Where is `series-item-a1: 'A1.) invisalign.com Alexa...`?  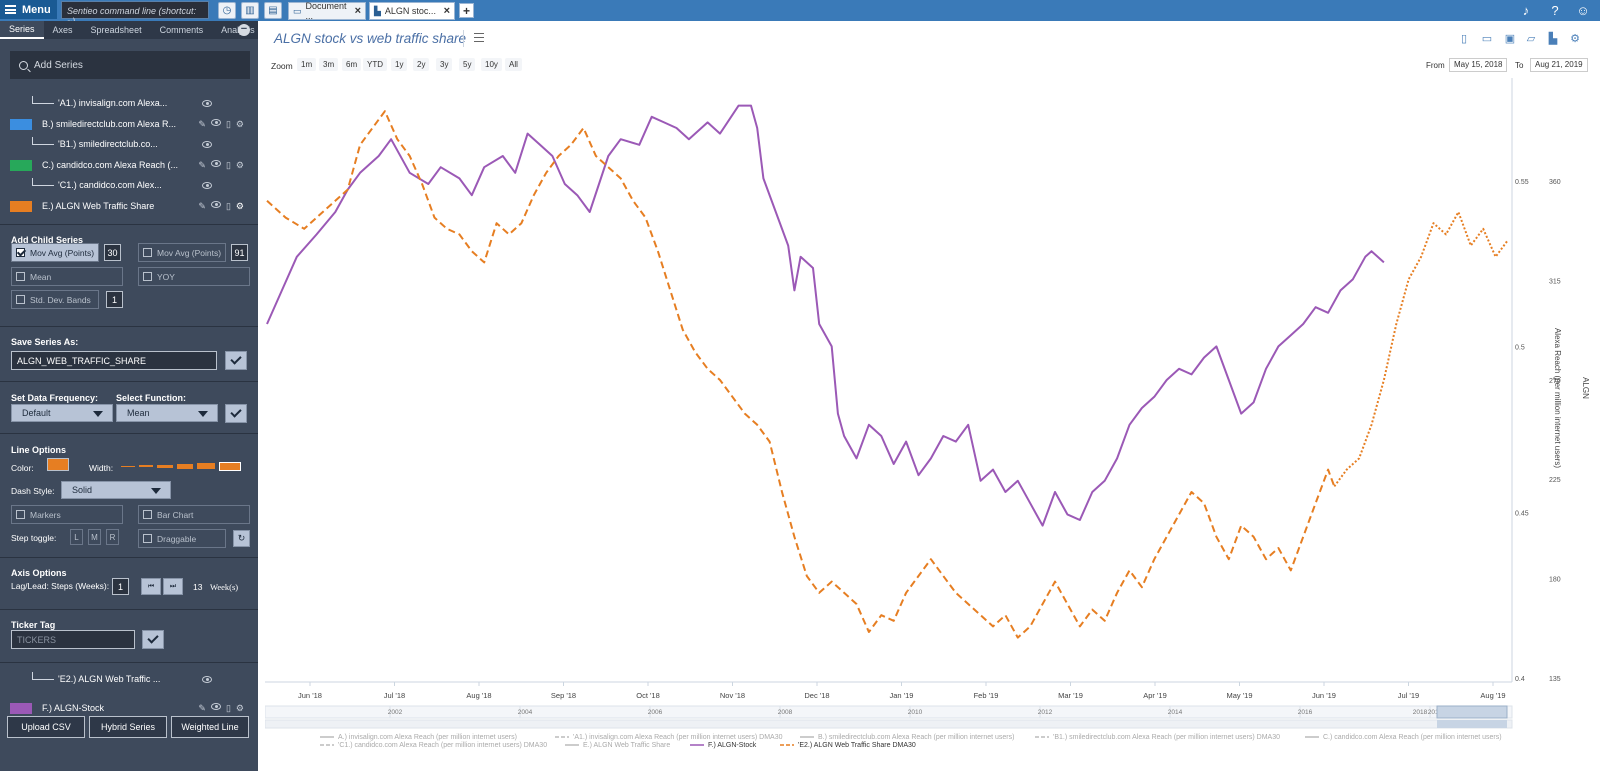
series-item-a1: 'A1.) invisalign.com Alexa... is located at coordinates (129, 103).